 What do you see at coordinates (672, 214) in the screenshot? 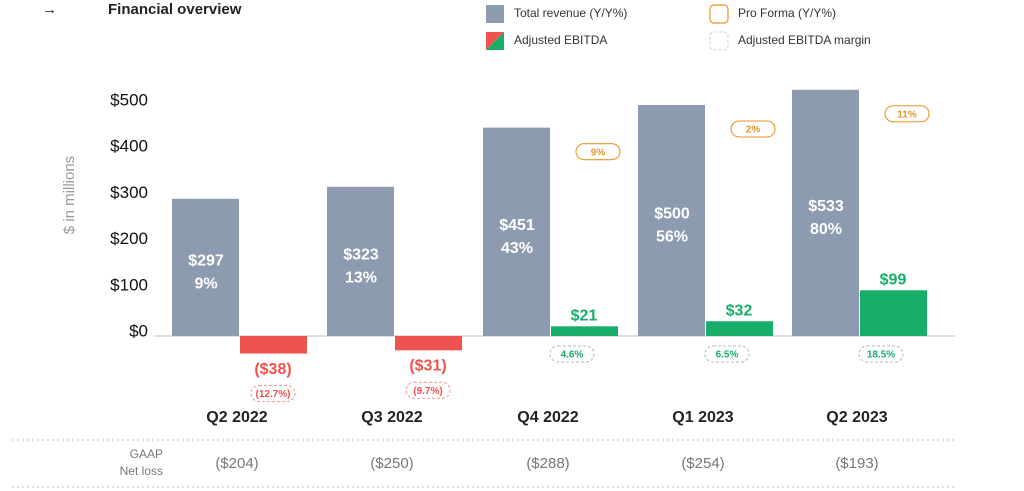
I see `revenue-label: $500` at bounding box center [672, 214].